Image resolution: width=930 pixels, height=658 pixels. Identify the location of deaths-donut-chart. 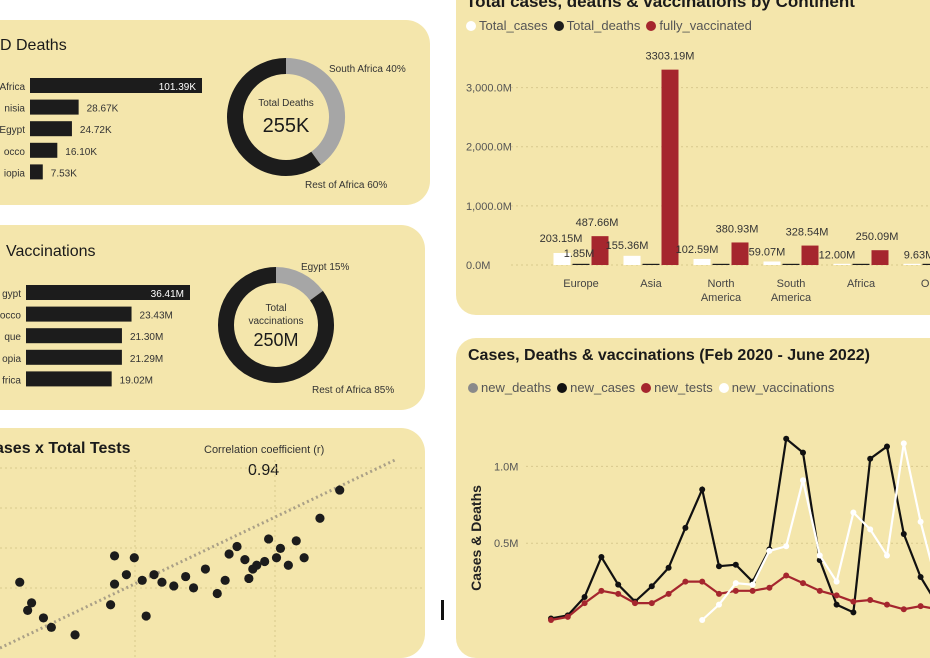
(215, 112).